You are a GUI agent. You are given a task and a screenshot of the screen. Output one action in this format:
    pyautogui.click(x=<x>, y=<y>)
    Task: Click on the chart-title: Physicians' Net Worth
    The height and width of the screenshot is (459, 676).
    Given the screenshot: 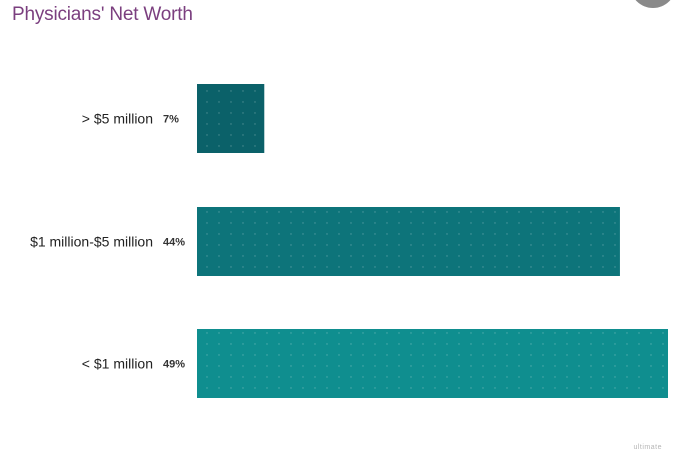 What is the action you would take?
    pyautogui.click(x=102, y=14)
    